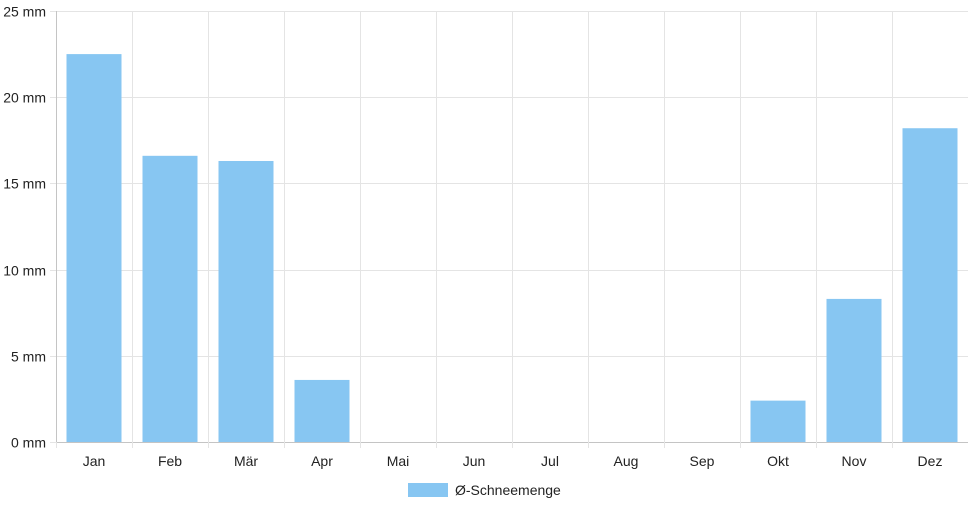  I want to click on x-tick-label: Jan, so click(94, 461).